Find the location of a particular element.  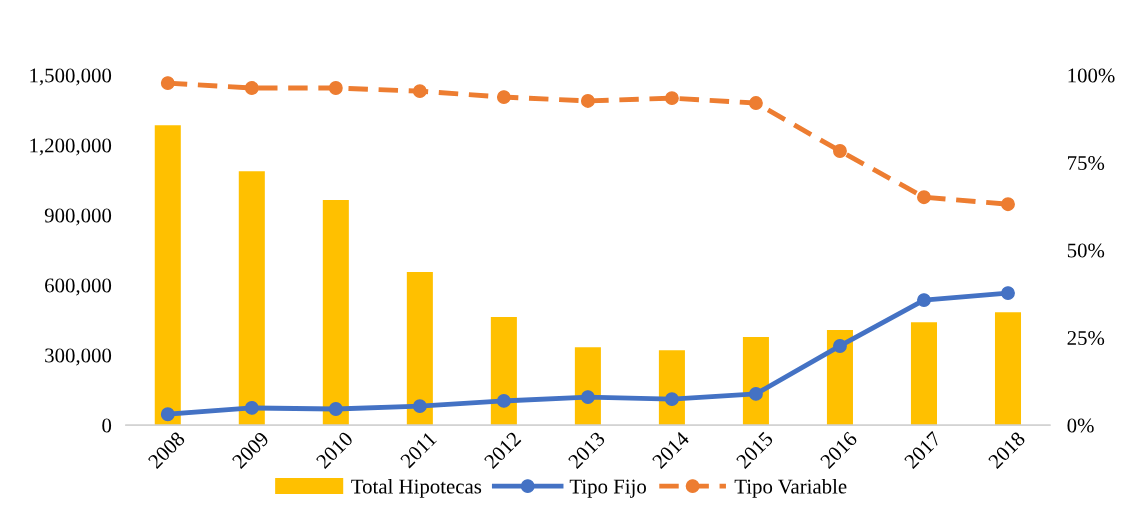

y-tick-label: 1,200,000 is located at coordinates (71, 147).